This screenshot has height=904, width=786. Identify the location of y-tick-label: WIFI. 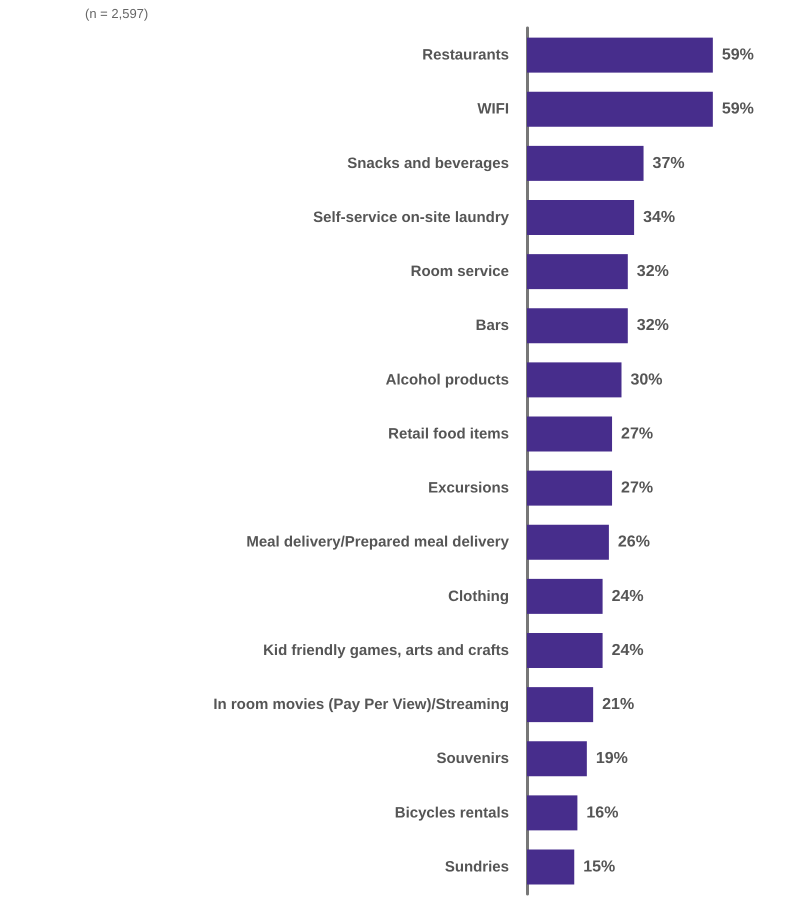
(493, 109).